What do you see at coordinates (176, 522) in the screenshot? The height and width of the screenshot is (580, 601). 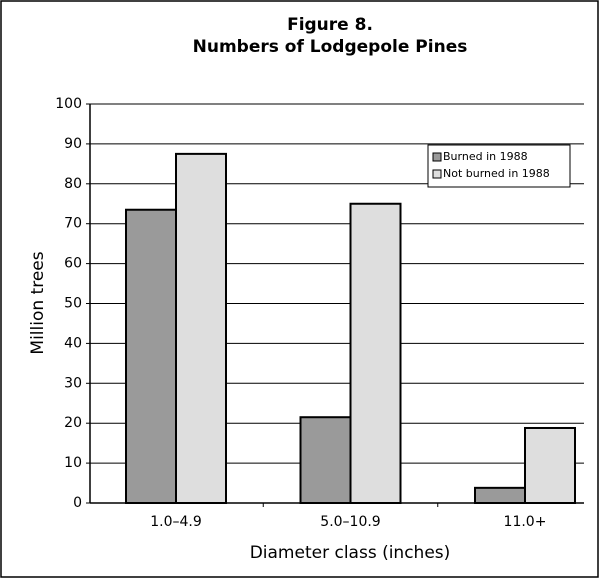 I see `x-tick-label: 1.0–4.9` at bounding box center [176, 522].